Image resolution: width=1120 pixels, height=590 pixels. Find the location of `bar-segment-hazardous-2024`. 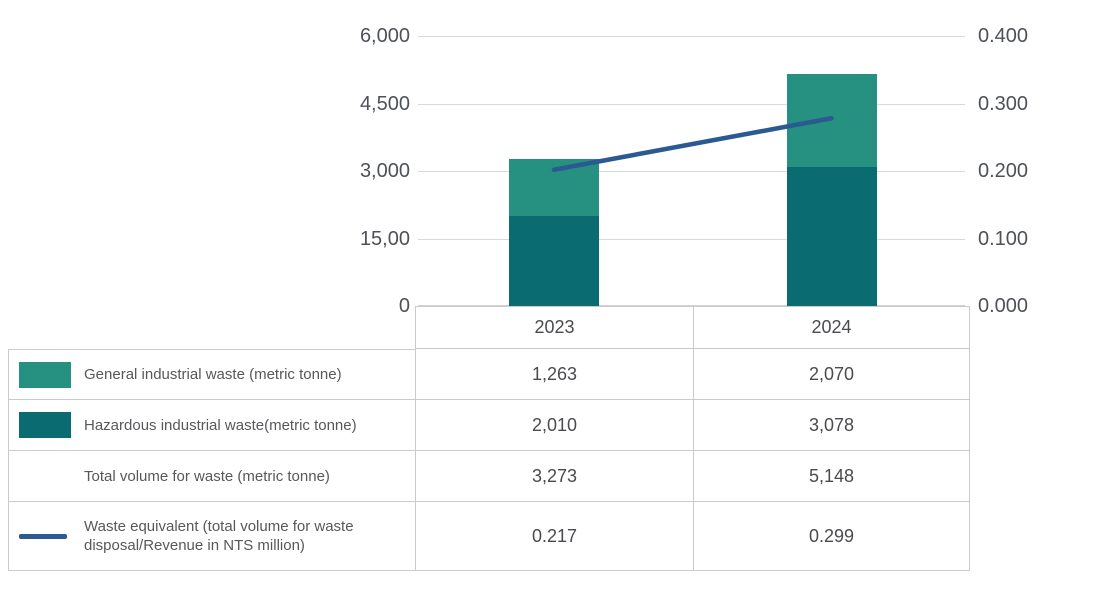

bar-segment-hazardous-2024 is located at coordinates (831, 236).